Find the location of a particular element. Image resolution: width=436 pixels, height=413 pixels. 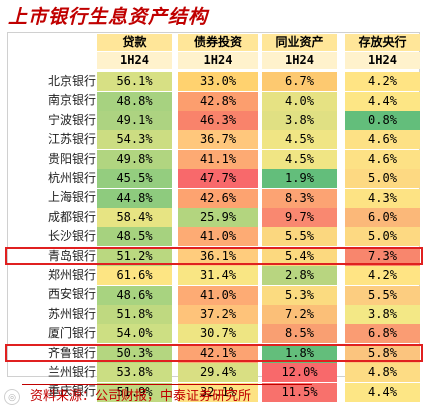

bank-name: 宁波银行 is located at coordinates (71, 119).